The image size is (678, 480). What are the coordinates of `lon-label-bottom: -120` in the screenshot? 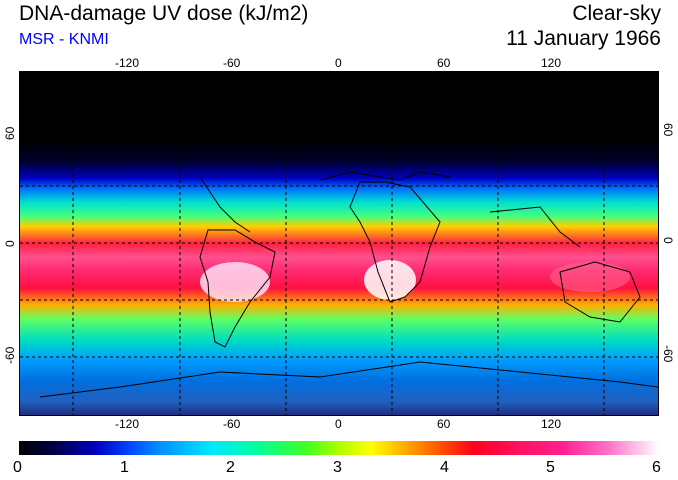 It's located at (127, 424).